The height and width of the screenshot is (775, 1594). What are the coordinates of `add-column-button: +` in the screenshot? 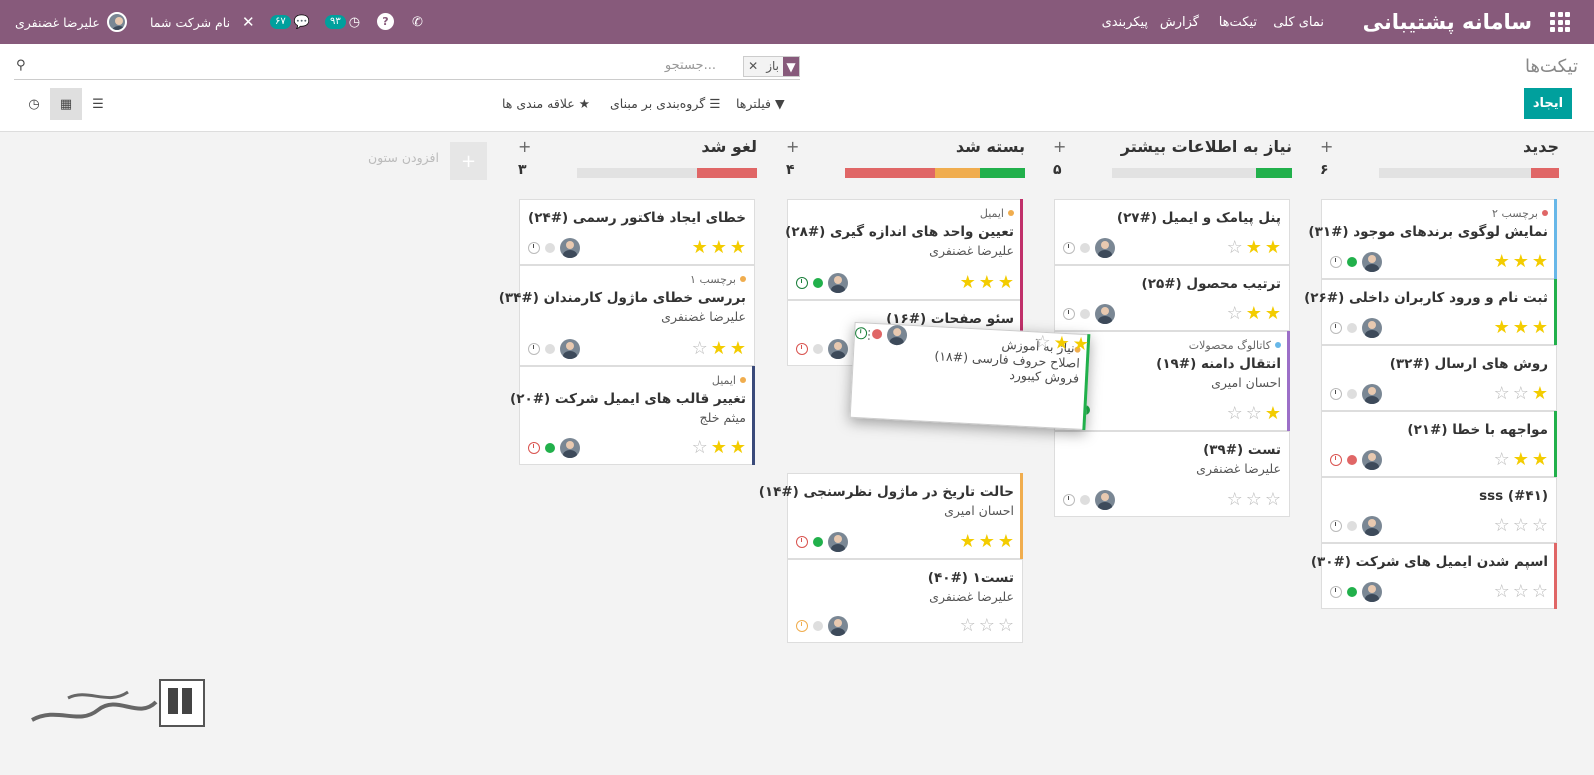 It's located at (468, 161).